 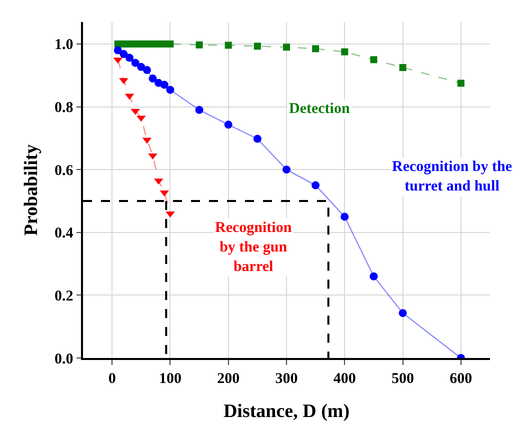 What do you see at coordinates (64, 108) in the screenshot?
I see `y-tick-label: 0.8` at bounding box center [64, 108].